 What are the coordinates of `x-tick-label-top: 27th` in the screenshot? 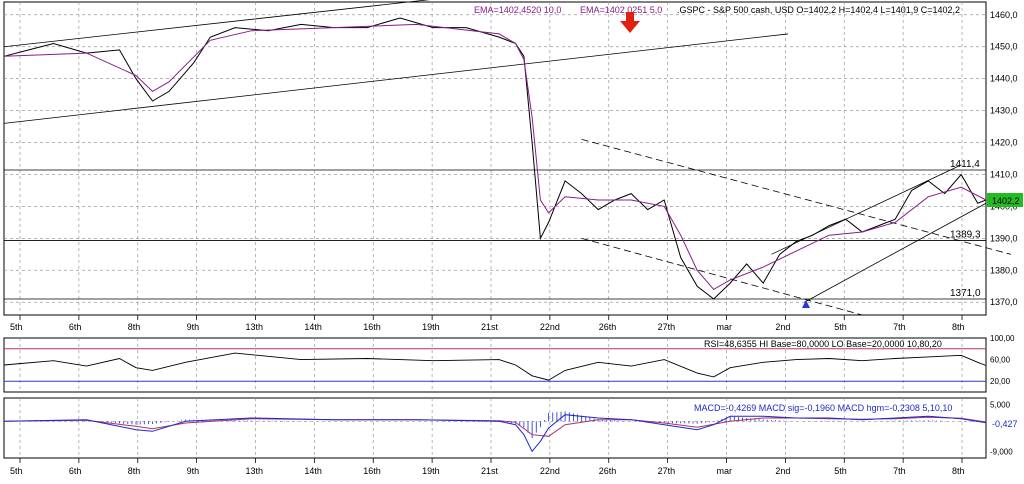 It's located at (667, 327).